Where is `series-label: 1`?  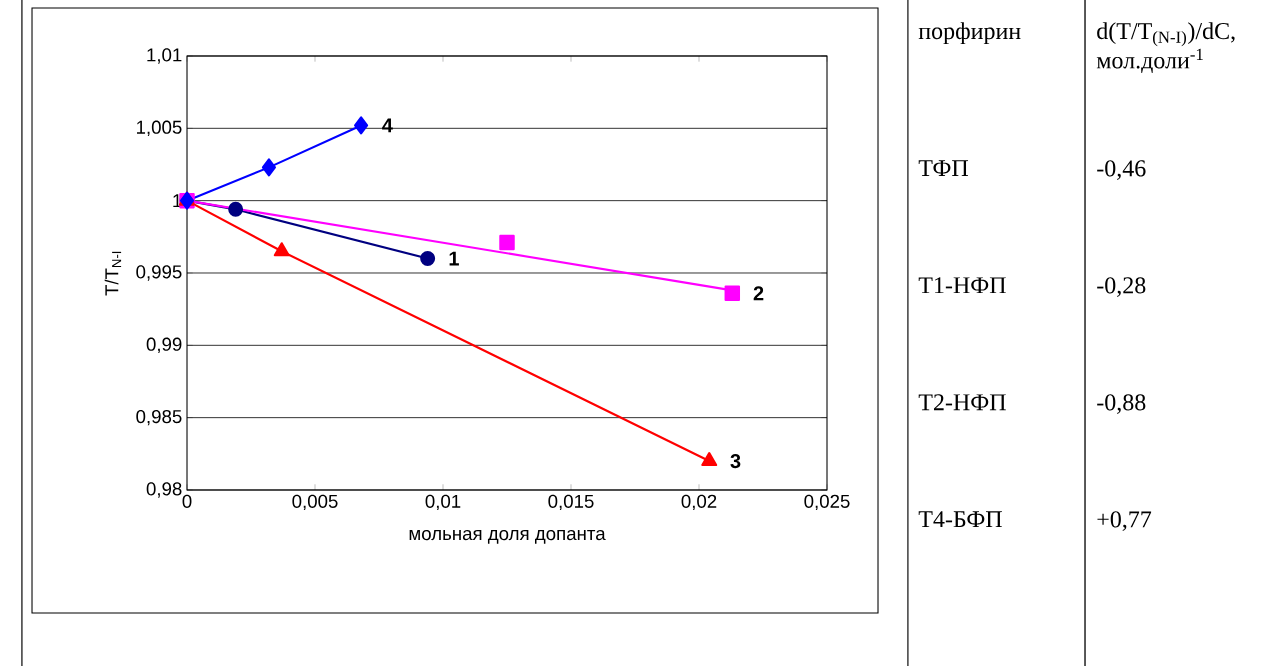 series-label: 1 is located at coordinates (454, 258).